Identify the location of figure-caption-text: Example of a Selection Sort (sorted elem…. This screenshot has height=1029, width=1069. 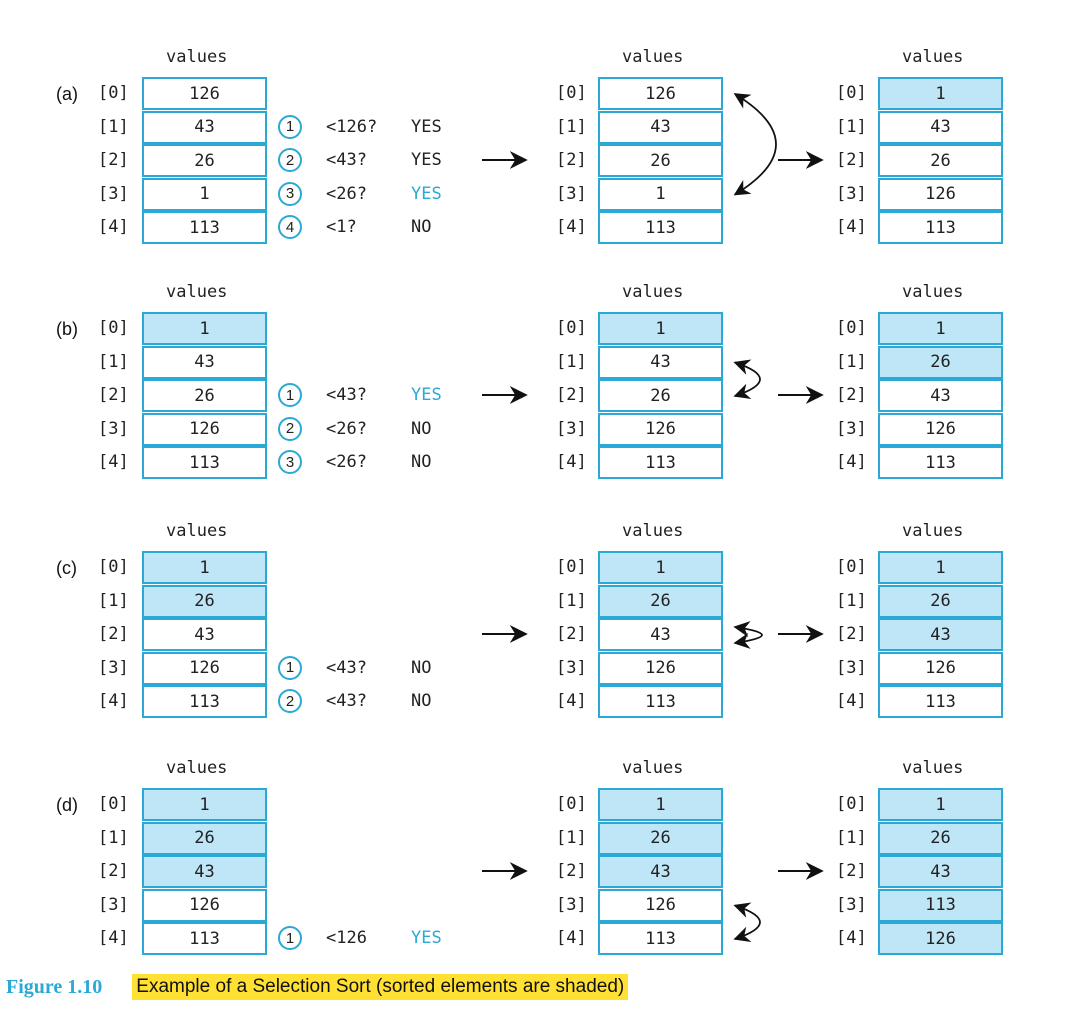
(380, 987).